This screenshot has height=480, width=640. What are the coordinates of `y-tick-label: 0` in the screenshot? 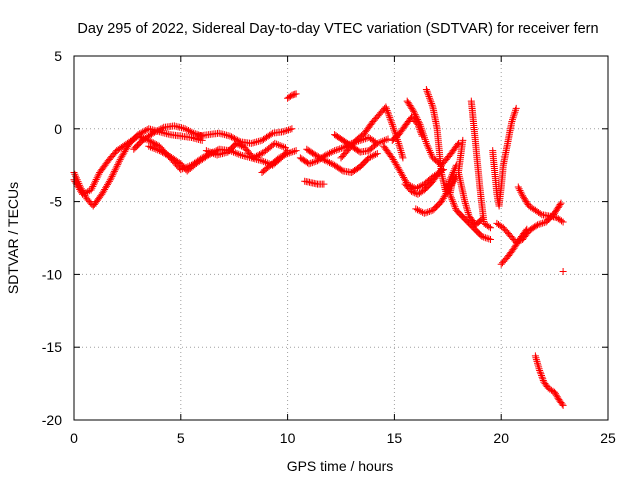 It's located at (58, 129).